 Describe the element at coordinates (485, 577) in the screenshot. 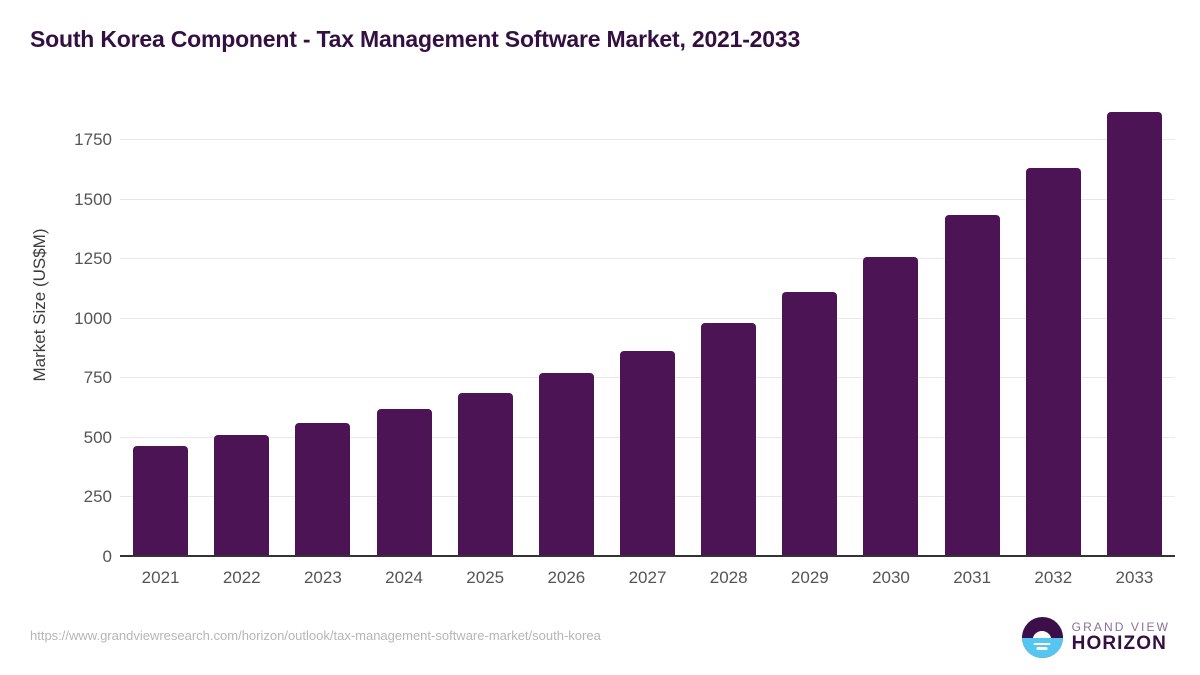

I see `x-tick-label-2025: 2025` at that location.